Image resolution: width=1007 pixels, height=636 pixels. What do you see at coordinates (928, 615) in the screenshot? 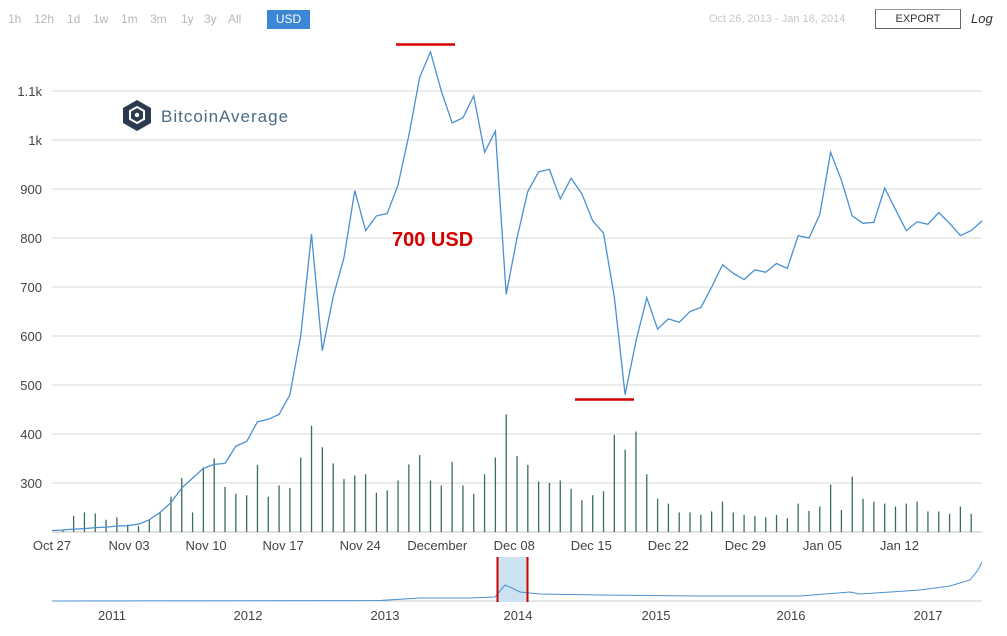
I see `navigator-x-label: 2017` at bounding box center [928, 615].